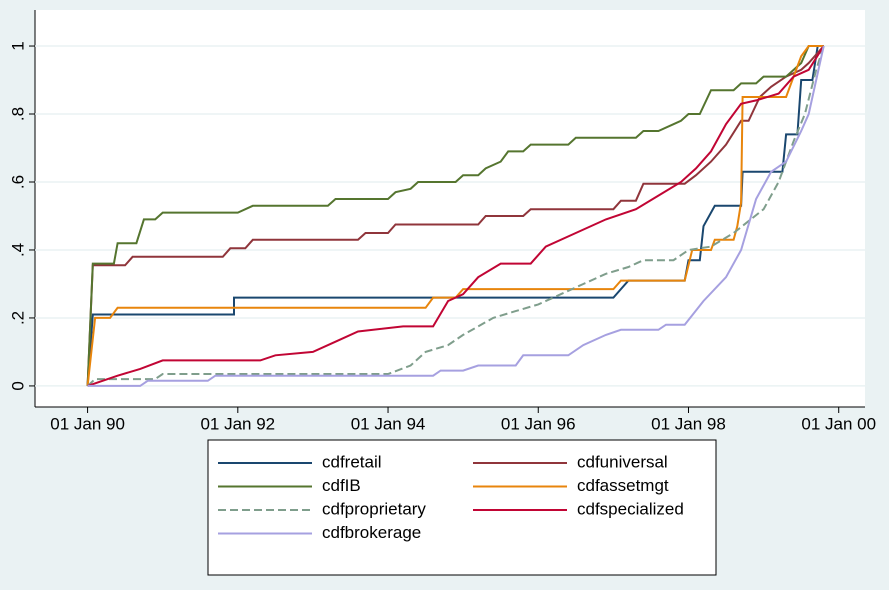 This screenshot has height=590, width=889. Describe the element at coordinates (538, 423) in the screenshot. I see `x-tick-label: 01 Jan 96` at that location.